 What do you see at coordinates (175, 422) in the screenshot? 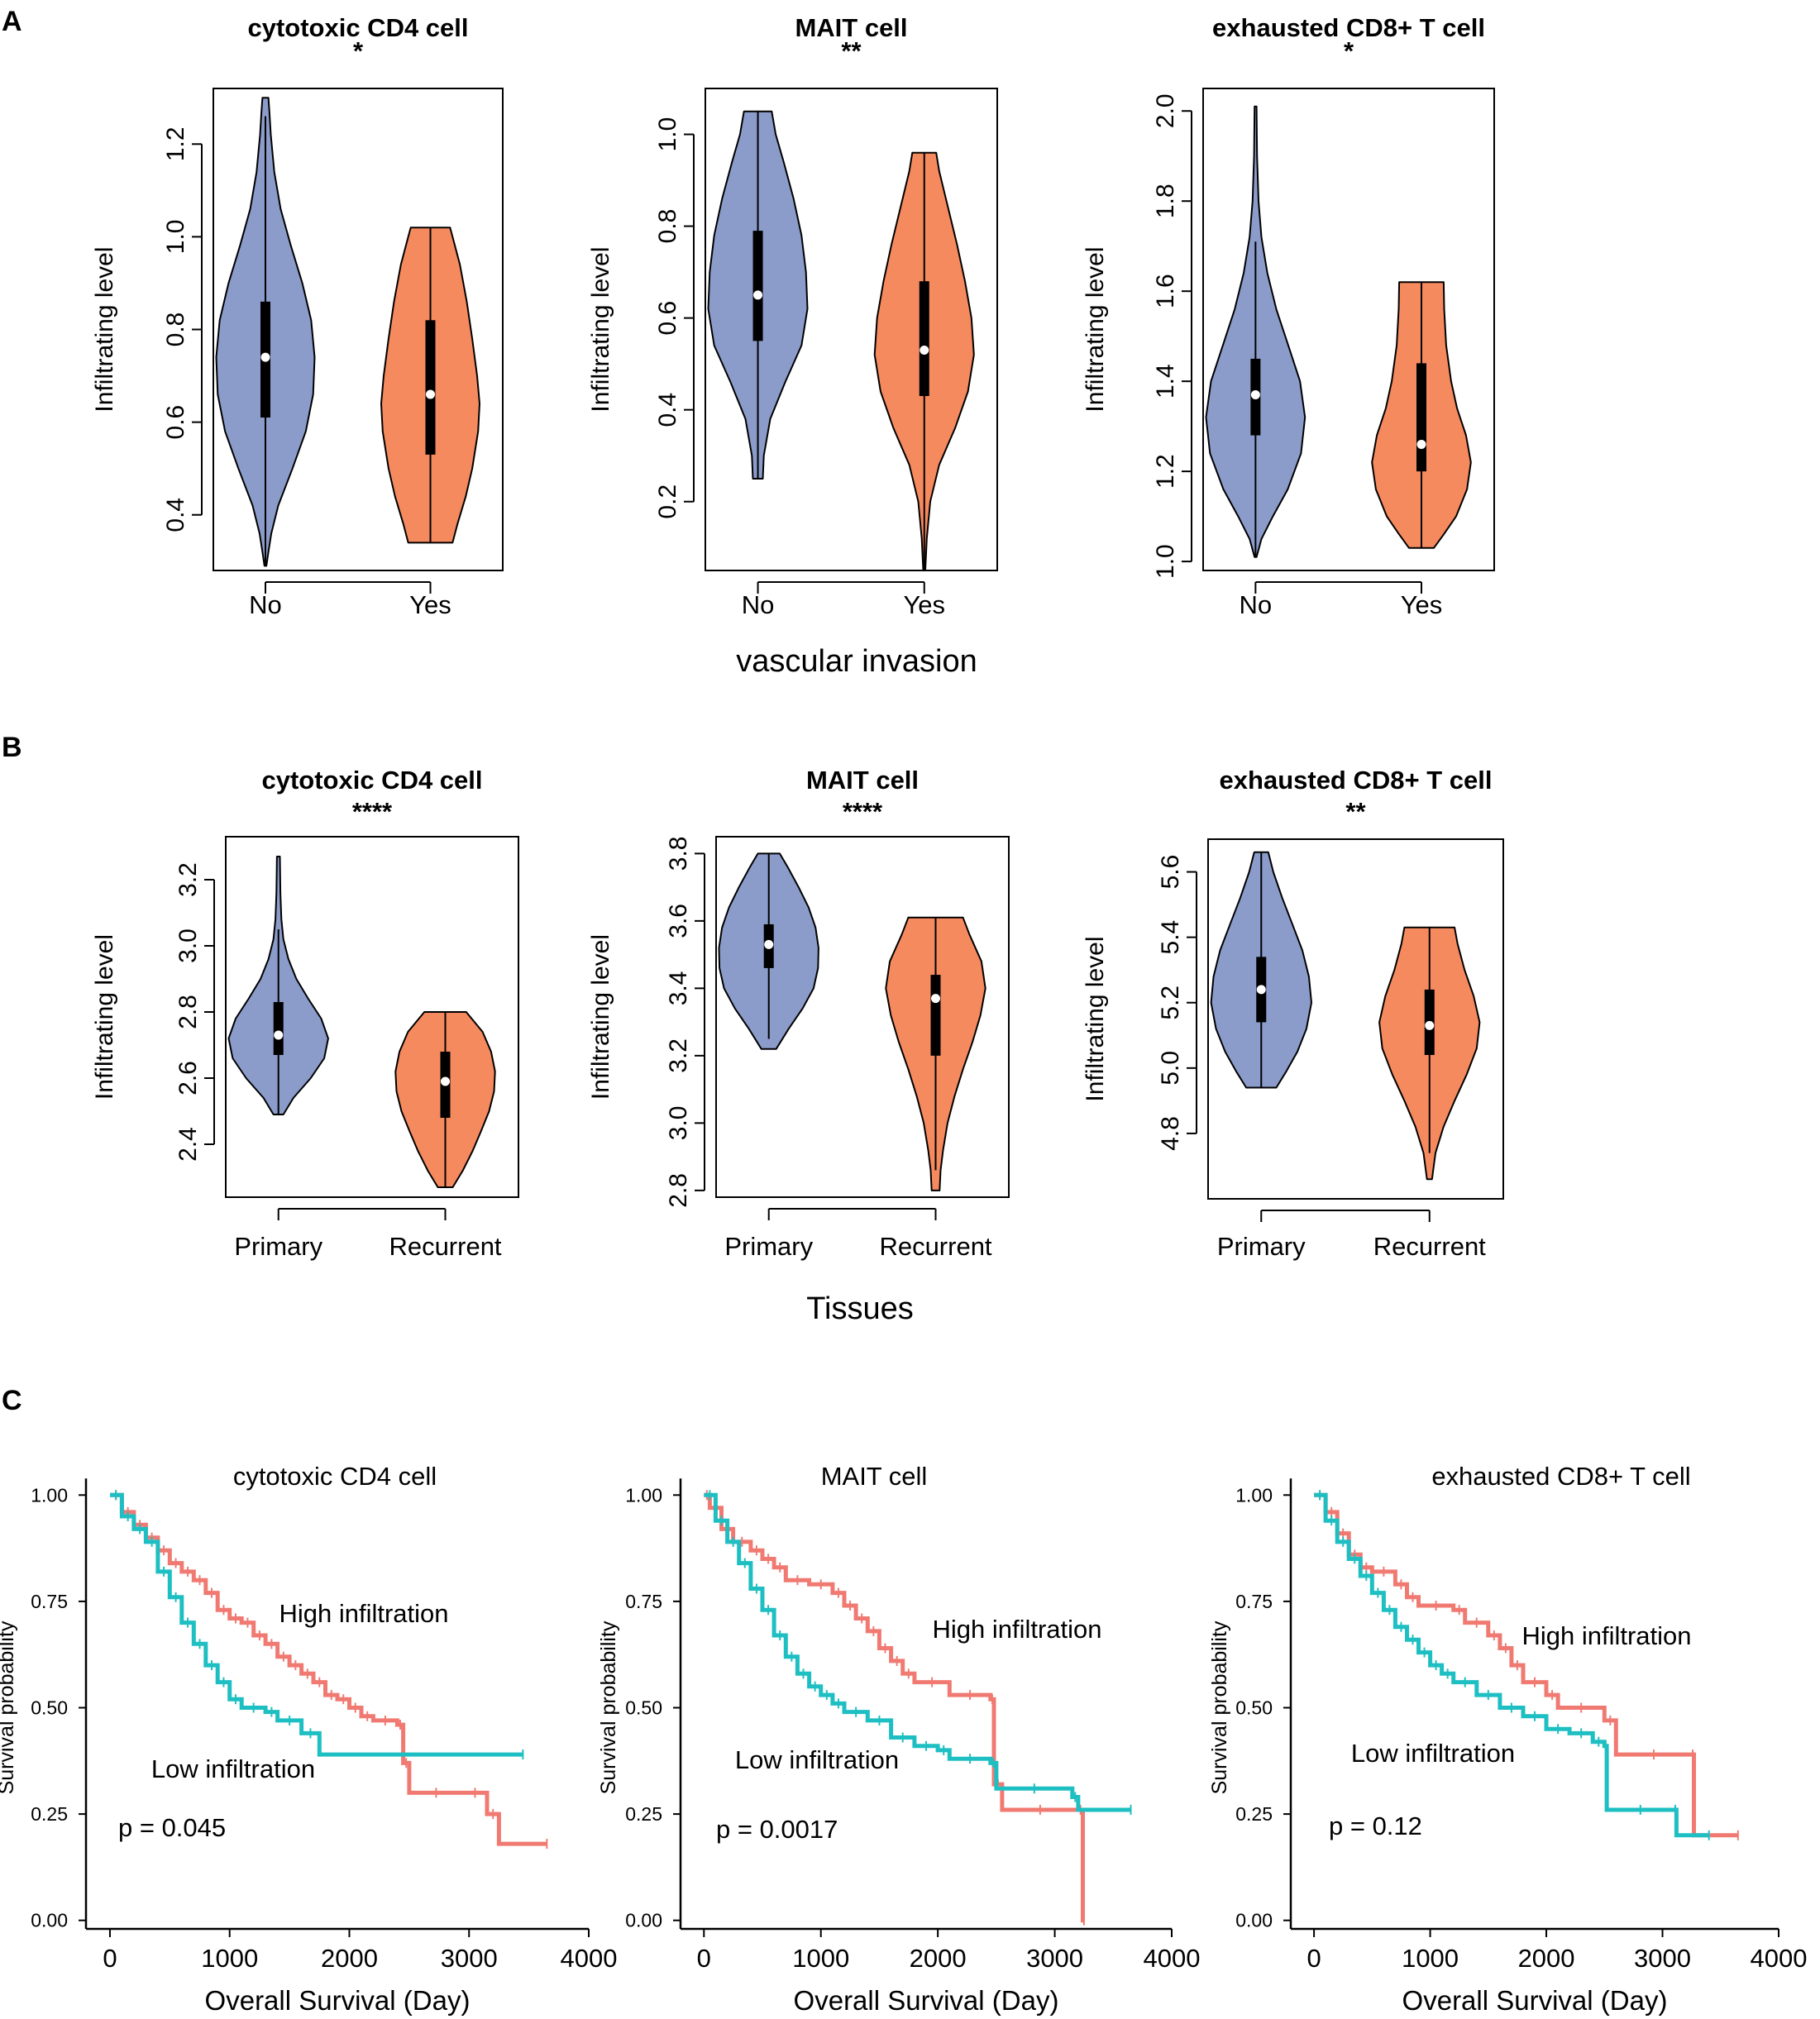
I see `y-tick-label: 0.6` at bounding box center [175, 422].